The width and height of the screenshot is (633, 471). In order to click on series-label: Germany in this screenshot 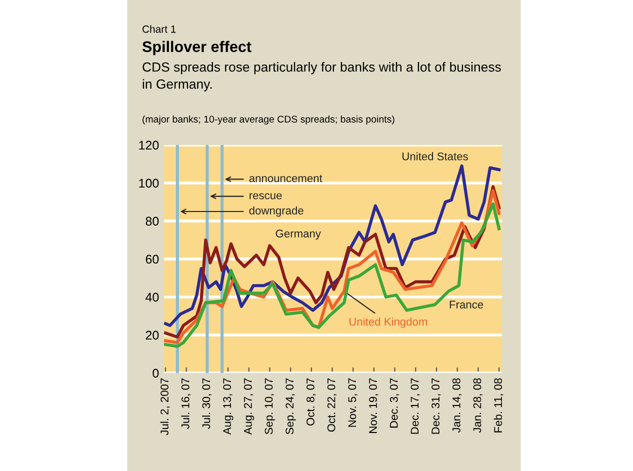, I will do `click(298, 235)`.